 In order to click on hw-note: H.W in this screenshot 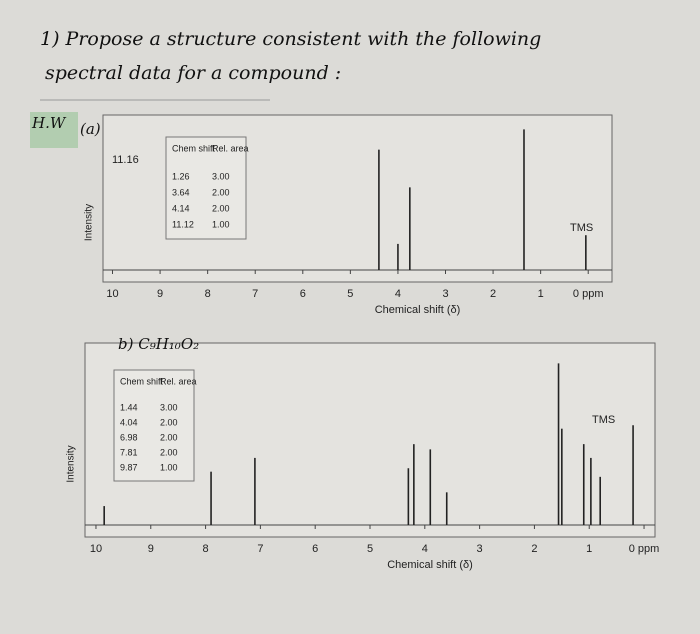, I will do `click(49, 123)`.